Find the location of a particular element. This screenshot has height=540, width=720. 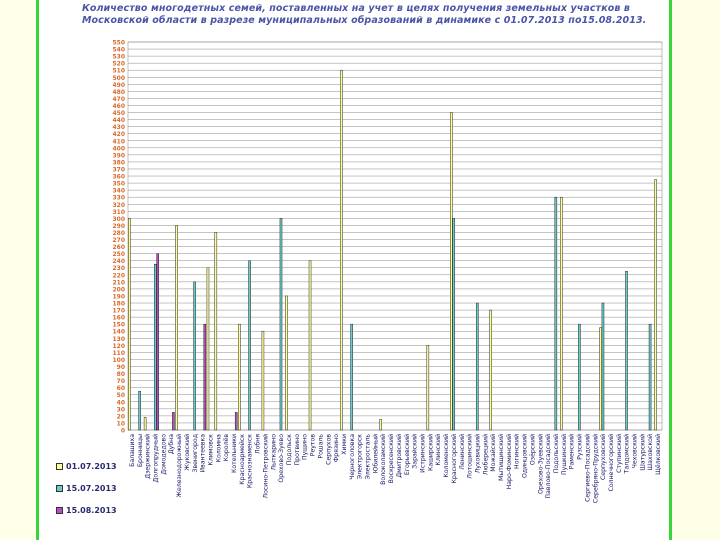

y-tick-label: 340 is located at coordinates (118, 191).